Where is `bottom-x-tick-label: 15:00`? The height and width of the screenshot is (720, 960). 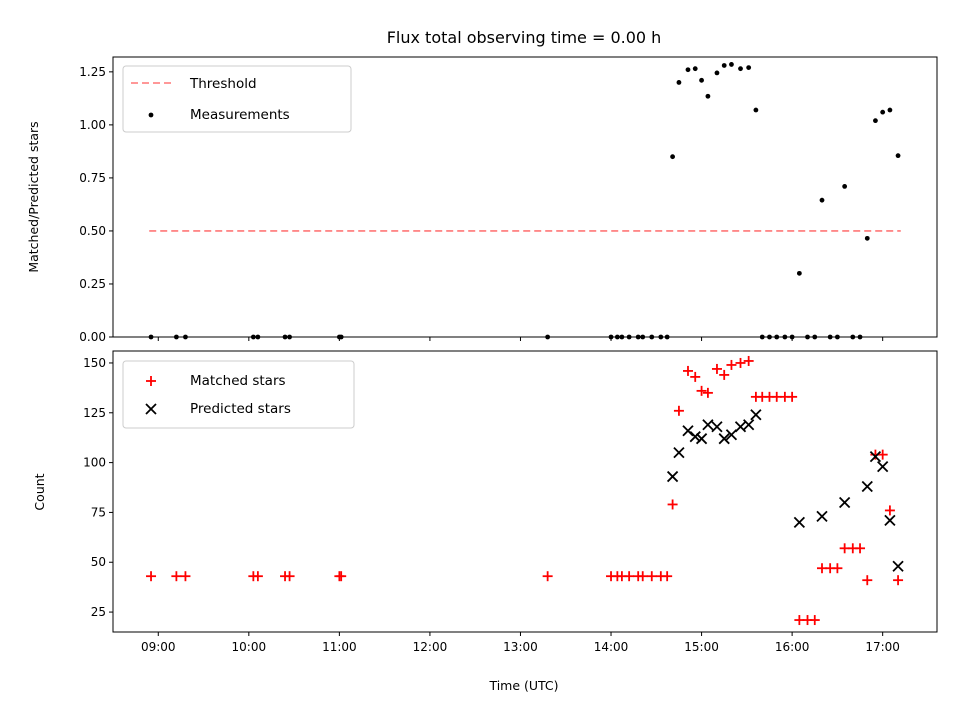
bottom-x-tick-label: 15:00 is located at coordinates (701, 647).